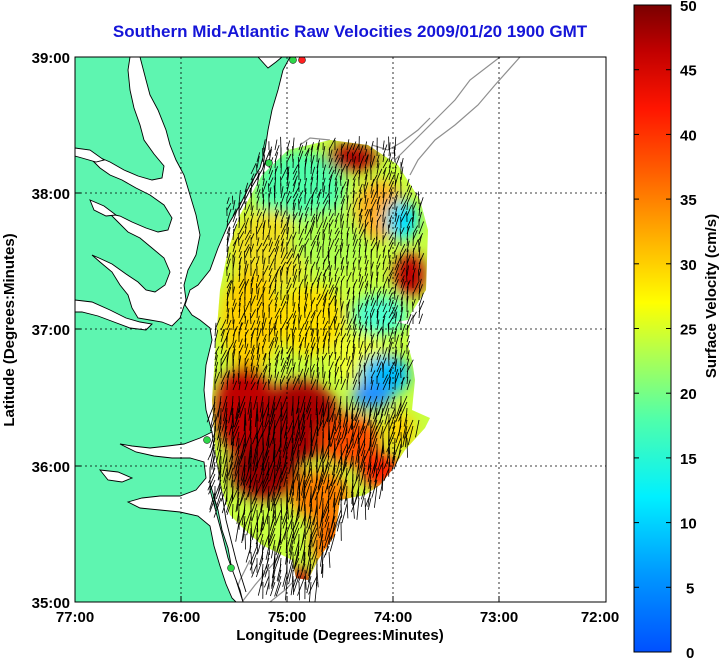  Describe the element at coordinates (207, 440) in the screenshot. I see `station-marker` at that location.